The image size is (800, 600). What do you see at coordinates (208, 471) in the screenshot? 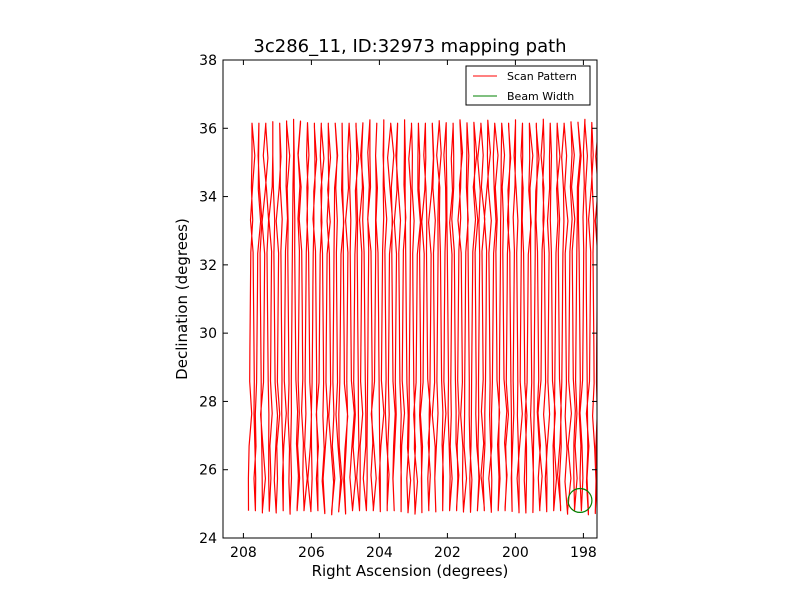
I see `y-tick-label: 26` at bounding box center [208, 471].